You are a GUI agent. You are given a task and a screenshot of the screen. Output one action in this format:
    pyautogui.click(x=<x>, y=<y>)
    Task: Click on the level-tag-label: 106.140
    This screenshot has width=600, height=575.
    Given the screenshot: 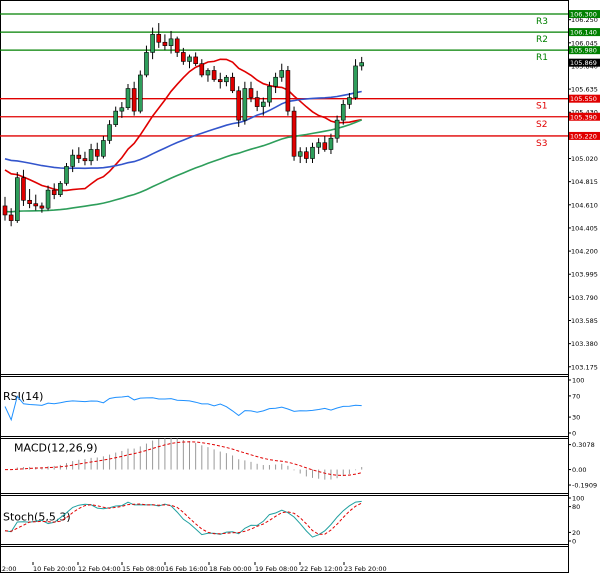 What is the action you would take?
    pyautogui.click(x=583, y=33)
    